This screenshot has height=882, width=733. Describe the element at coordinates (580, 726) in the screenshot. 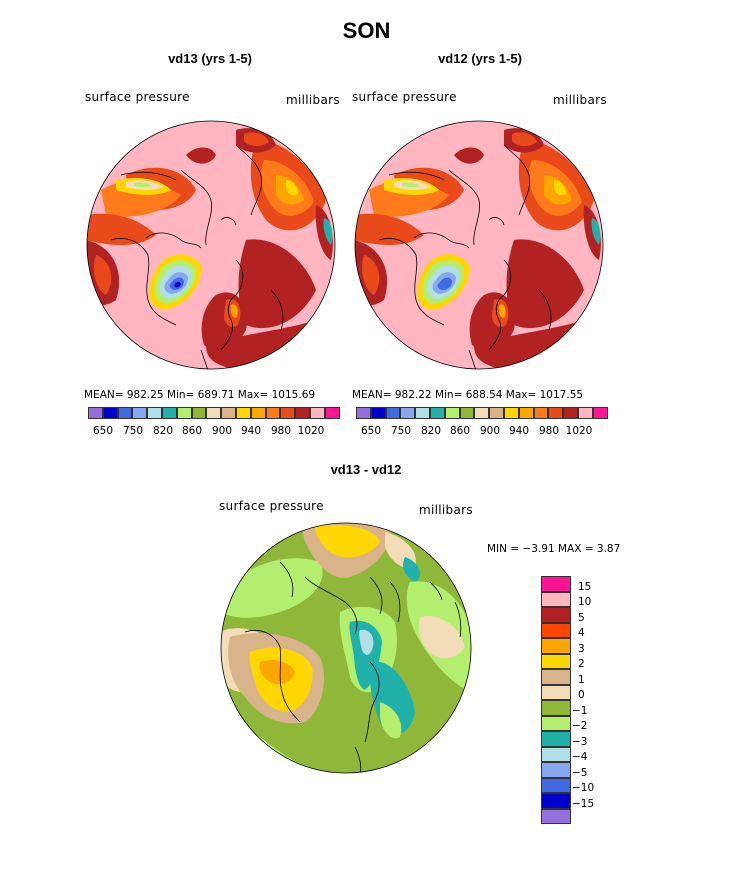

I see `legend-label: −2` at that location.